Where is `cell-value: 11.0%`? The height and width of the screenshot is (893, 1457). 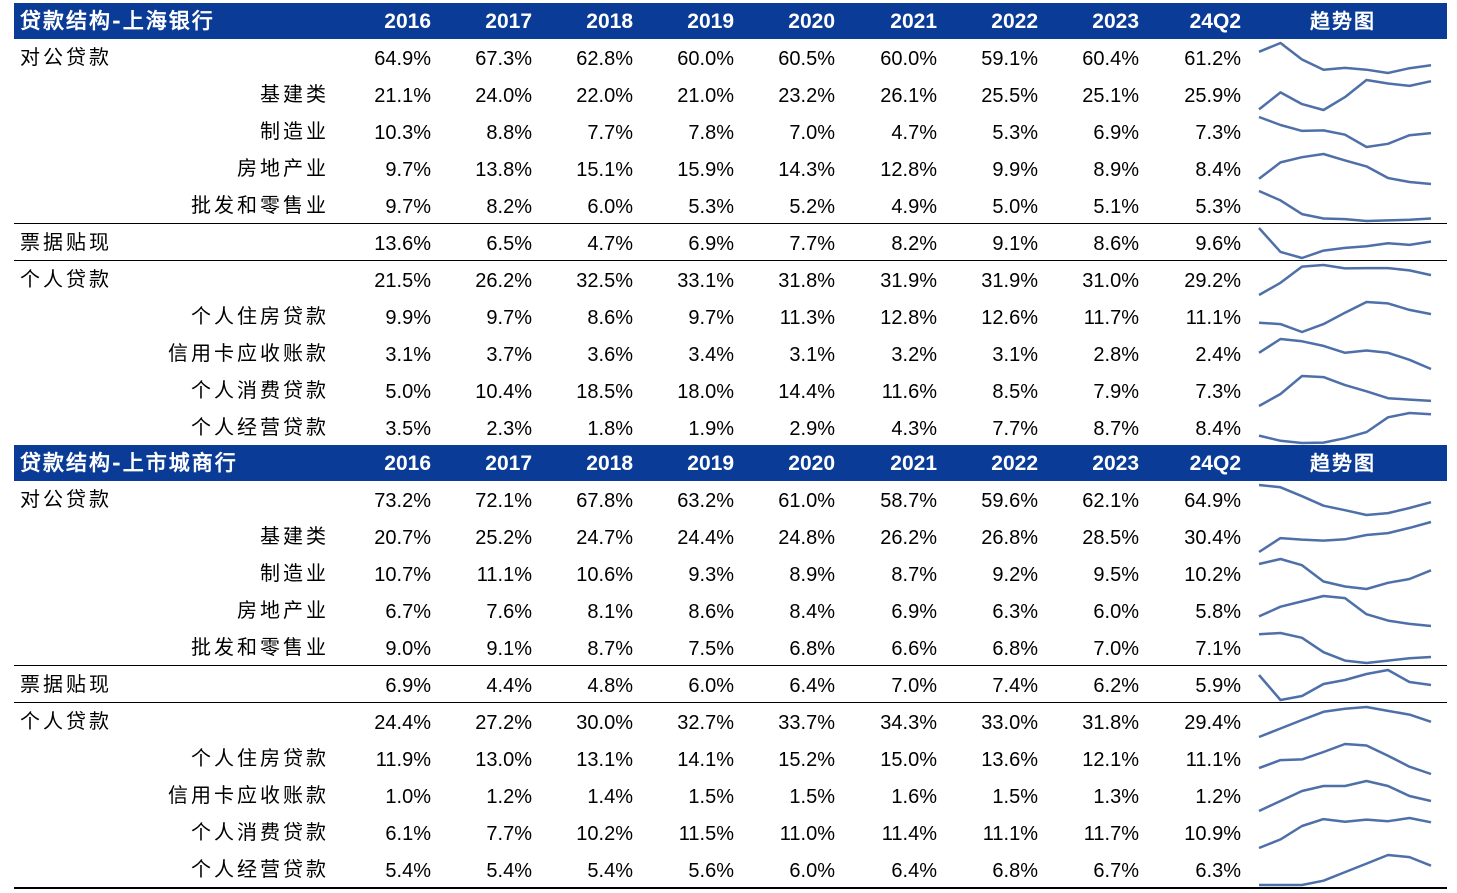 cell-value: 11.0% is located at coordinates (807, 834).